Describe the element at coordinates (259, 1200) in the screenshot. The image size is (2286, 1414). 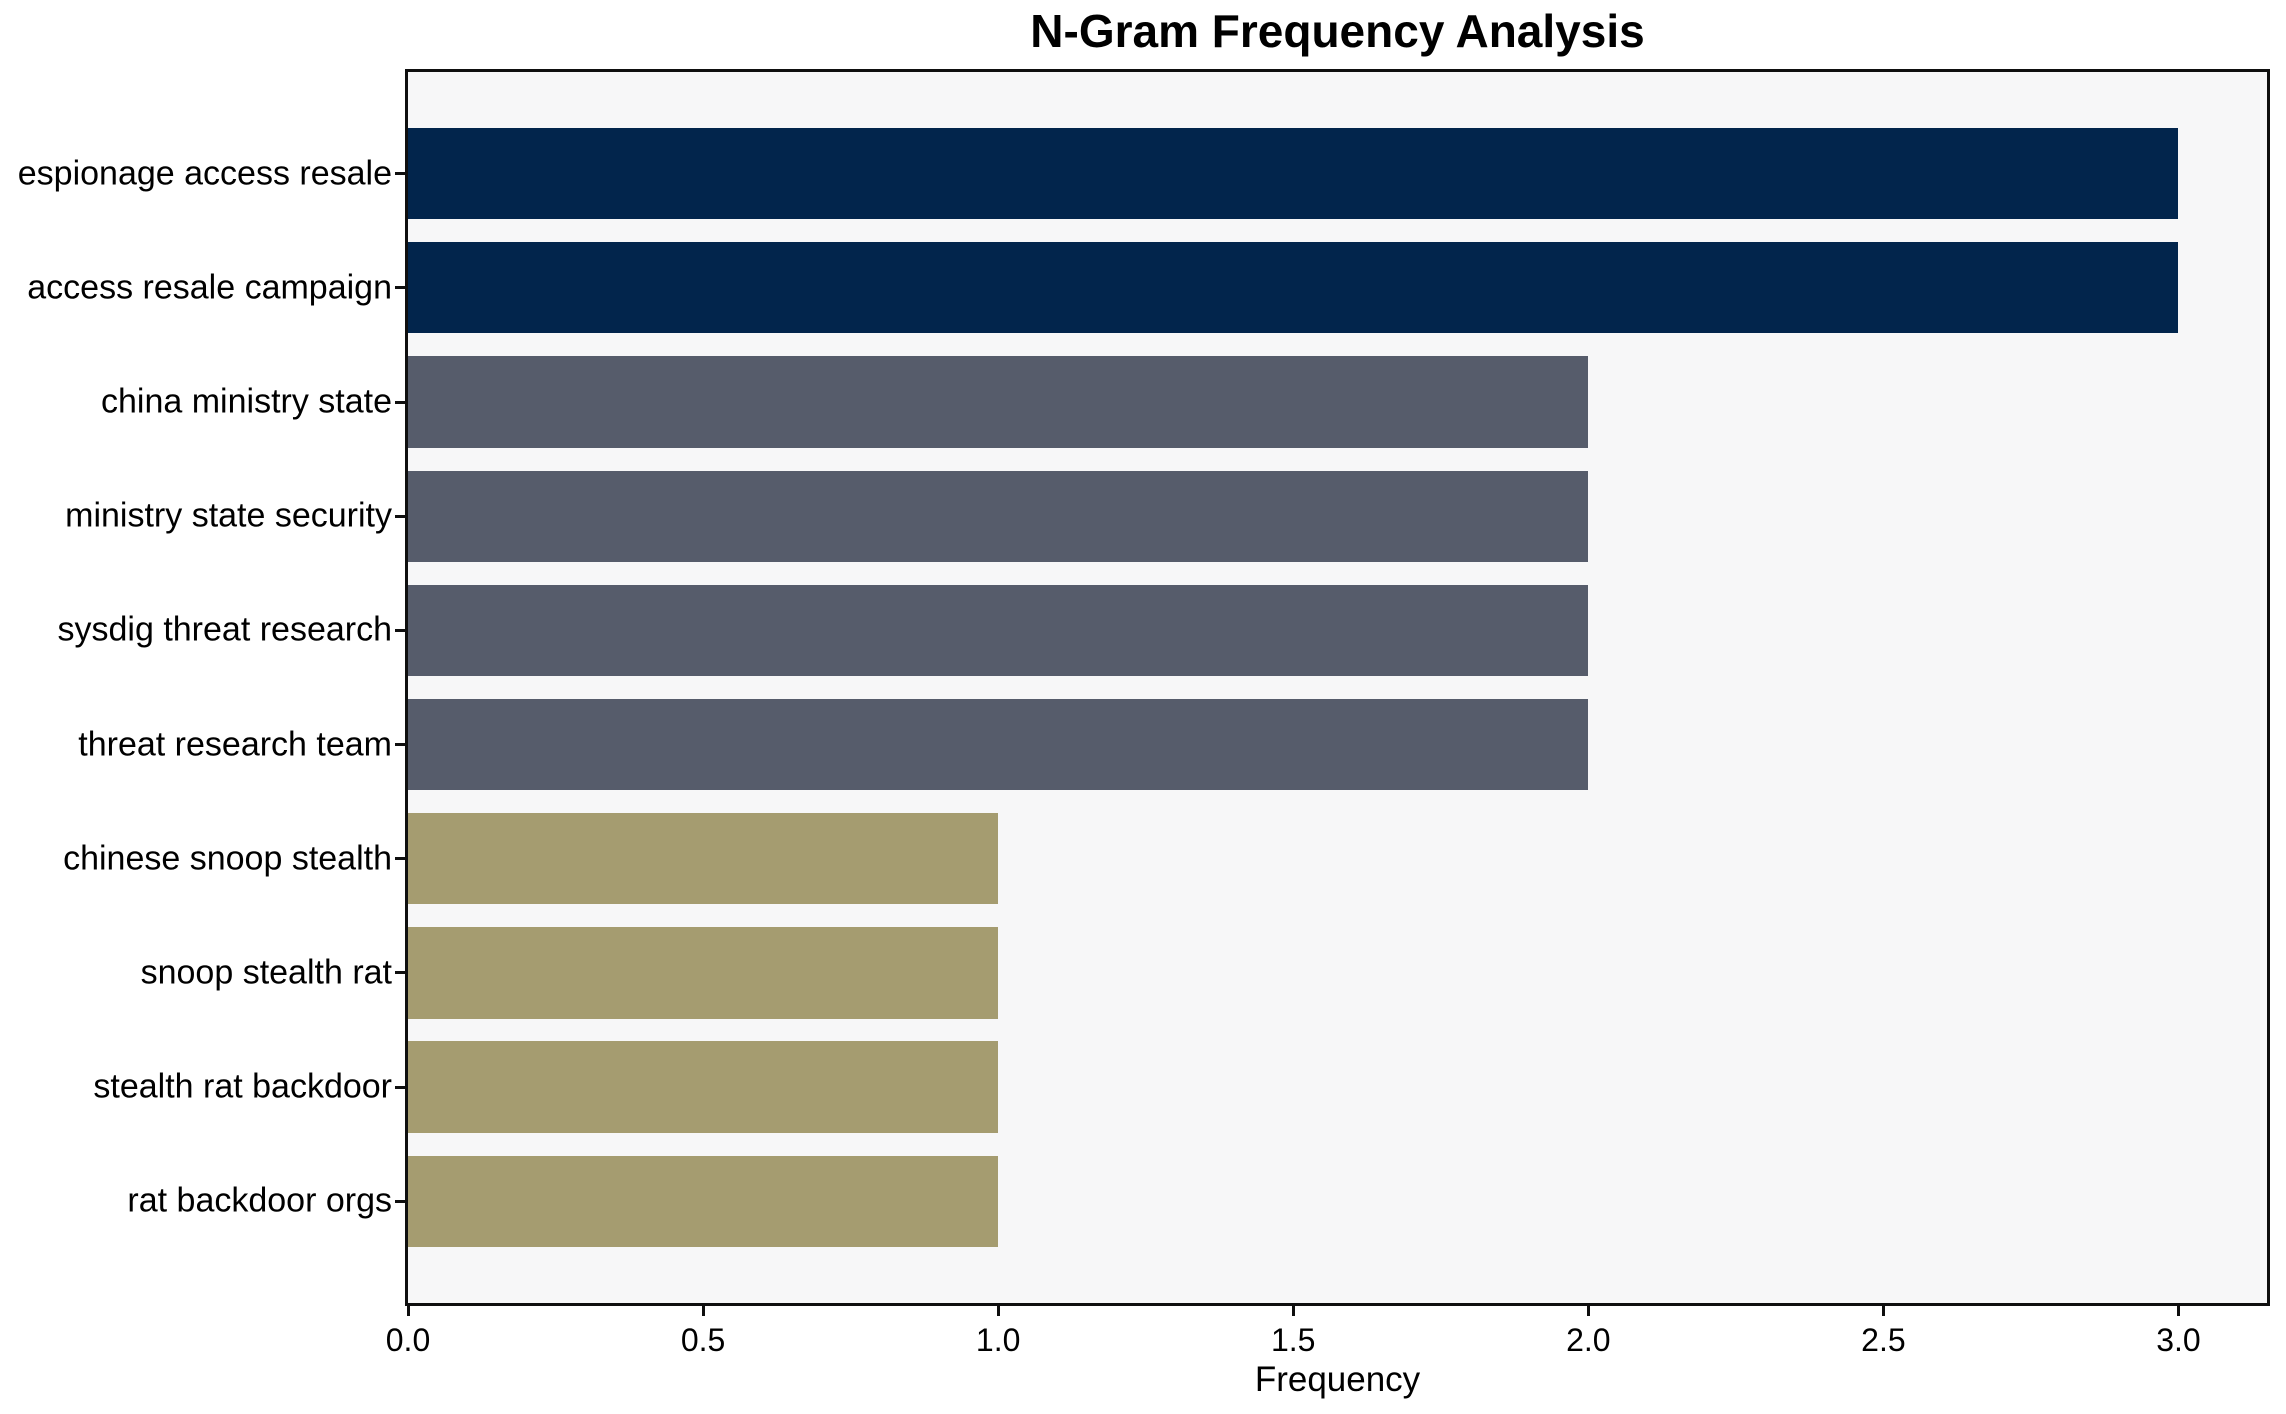
I see `y-axis-label: rat backdoor orgs` at that location.